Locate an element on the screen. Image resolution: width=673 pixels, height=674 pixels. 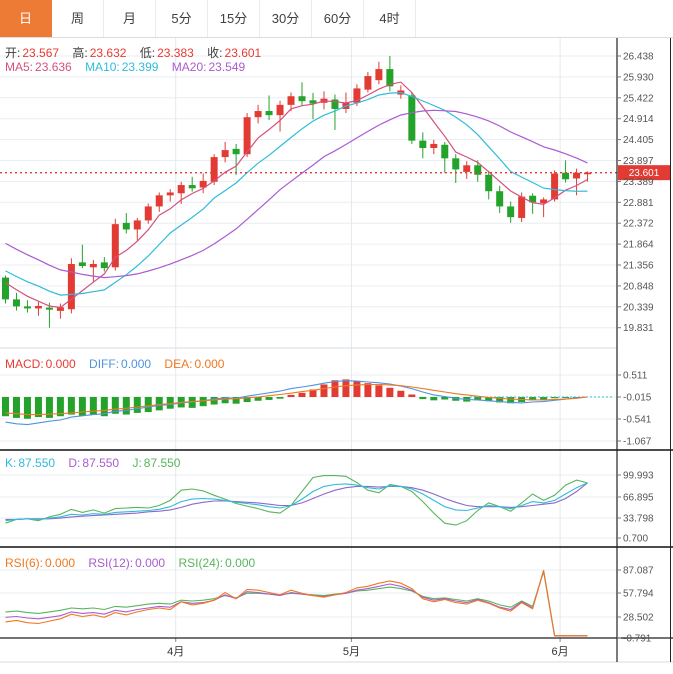
main-axis-label: 23.897 is located at coordinates (638, 161).